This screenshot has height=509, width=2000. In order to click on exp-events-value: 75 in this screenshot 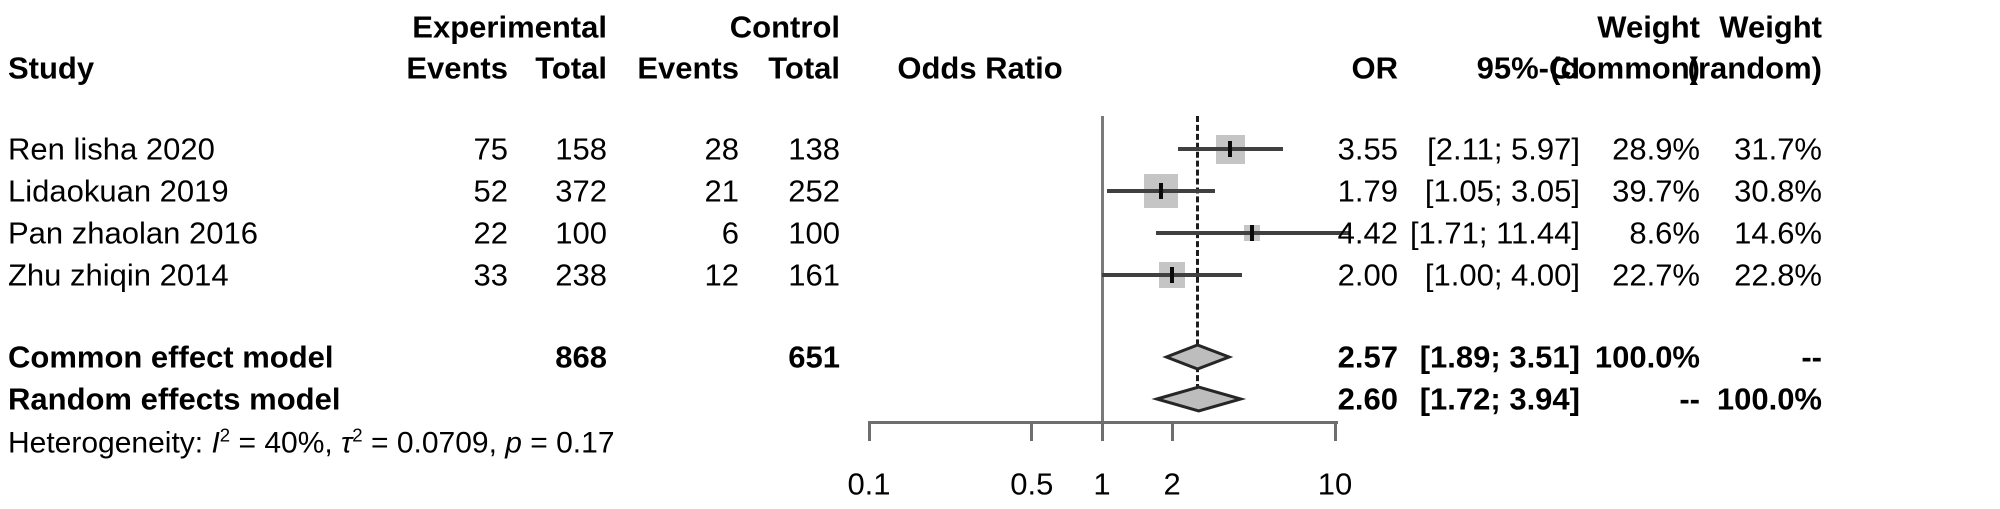, I will do `click(490, 149)`.